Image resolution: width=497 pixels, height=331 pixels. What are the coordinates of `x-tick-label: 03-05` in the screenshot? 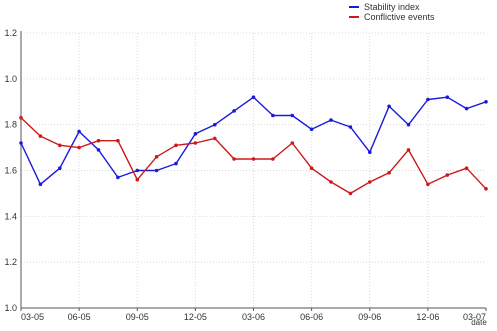 It's located at (32, 317).